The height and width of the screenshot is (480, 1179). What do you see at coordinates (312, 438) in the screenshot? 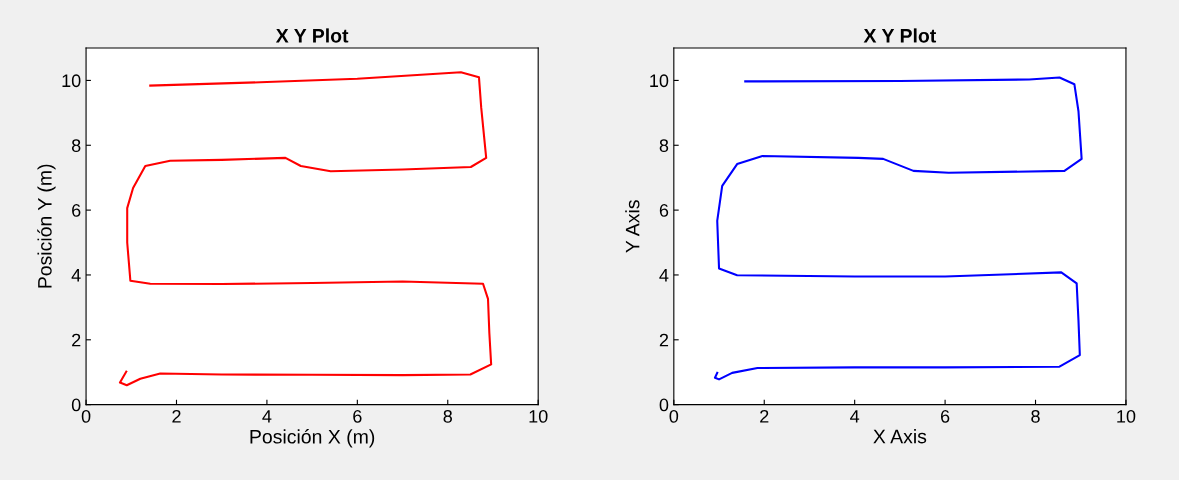
I see `x-axis-title: Posición X (m)` at bounding box center [312, 438].